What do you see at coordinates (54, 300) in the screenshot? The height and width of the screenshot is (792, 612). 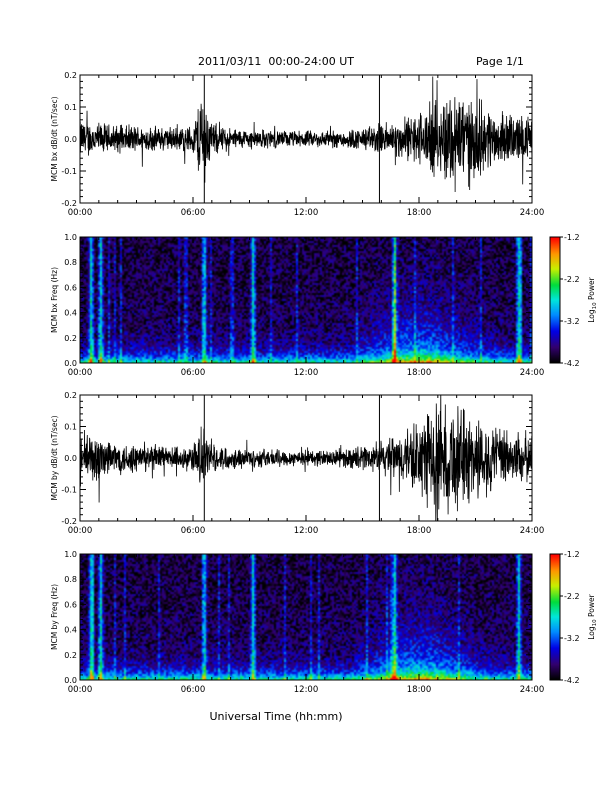 I see `y-axis-label: MCM bx Freq (Hz)` at bounding box center [54, 300].